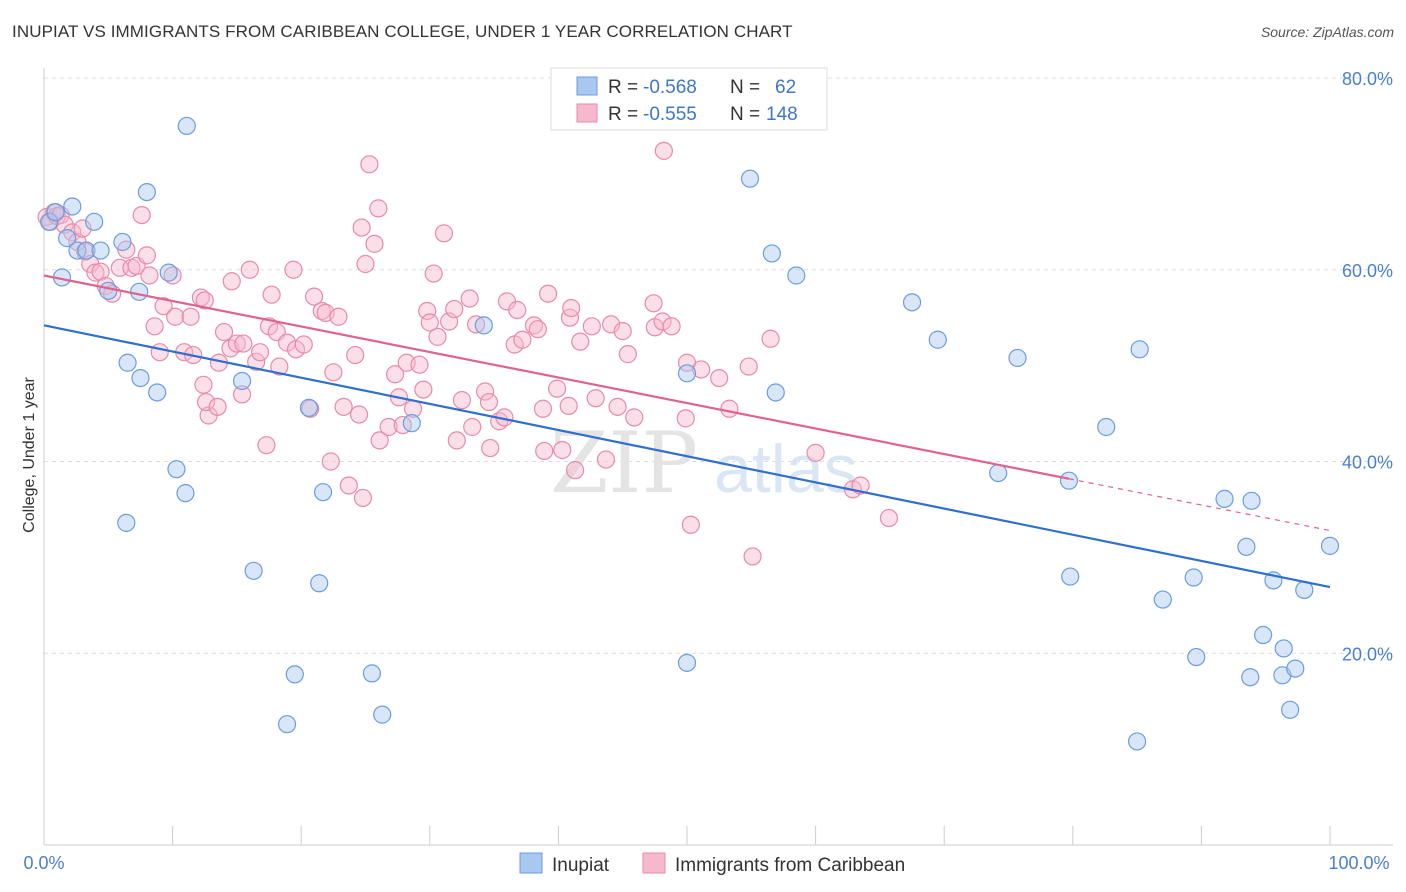 The height and width of the screenshot is (892, 1406). What do you see at coordinates (687, 835) in the screenshot?
I see `x-tick-marks` at bounding box center [687, 835].